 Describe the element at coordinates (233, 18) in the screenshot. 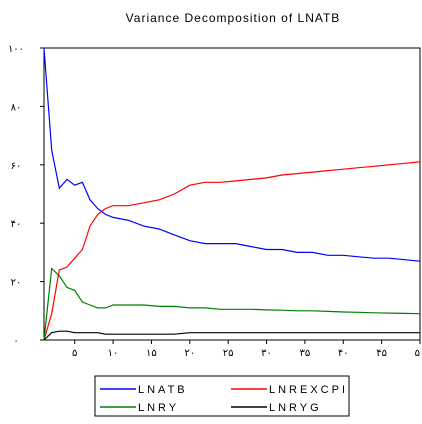

I see `chart-title: Variance Decomposition of LNATB` at that location.